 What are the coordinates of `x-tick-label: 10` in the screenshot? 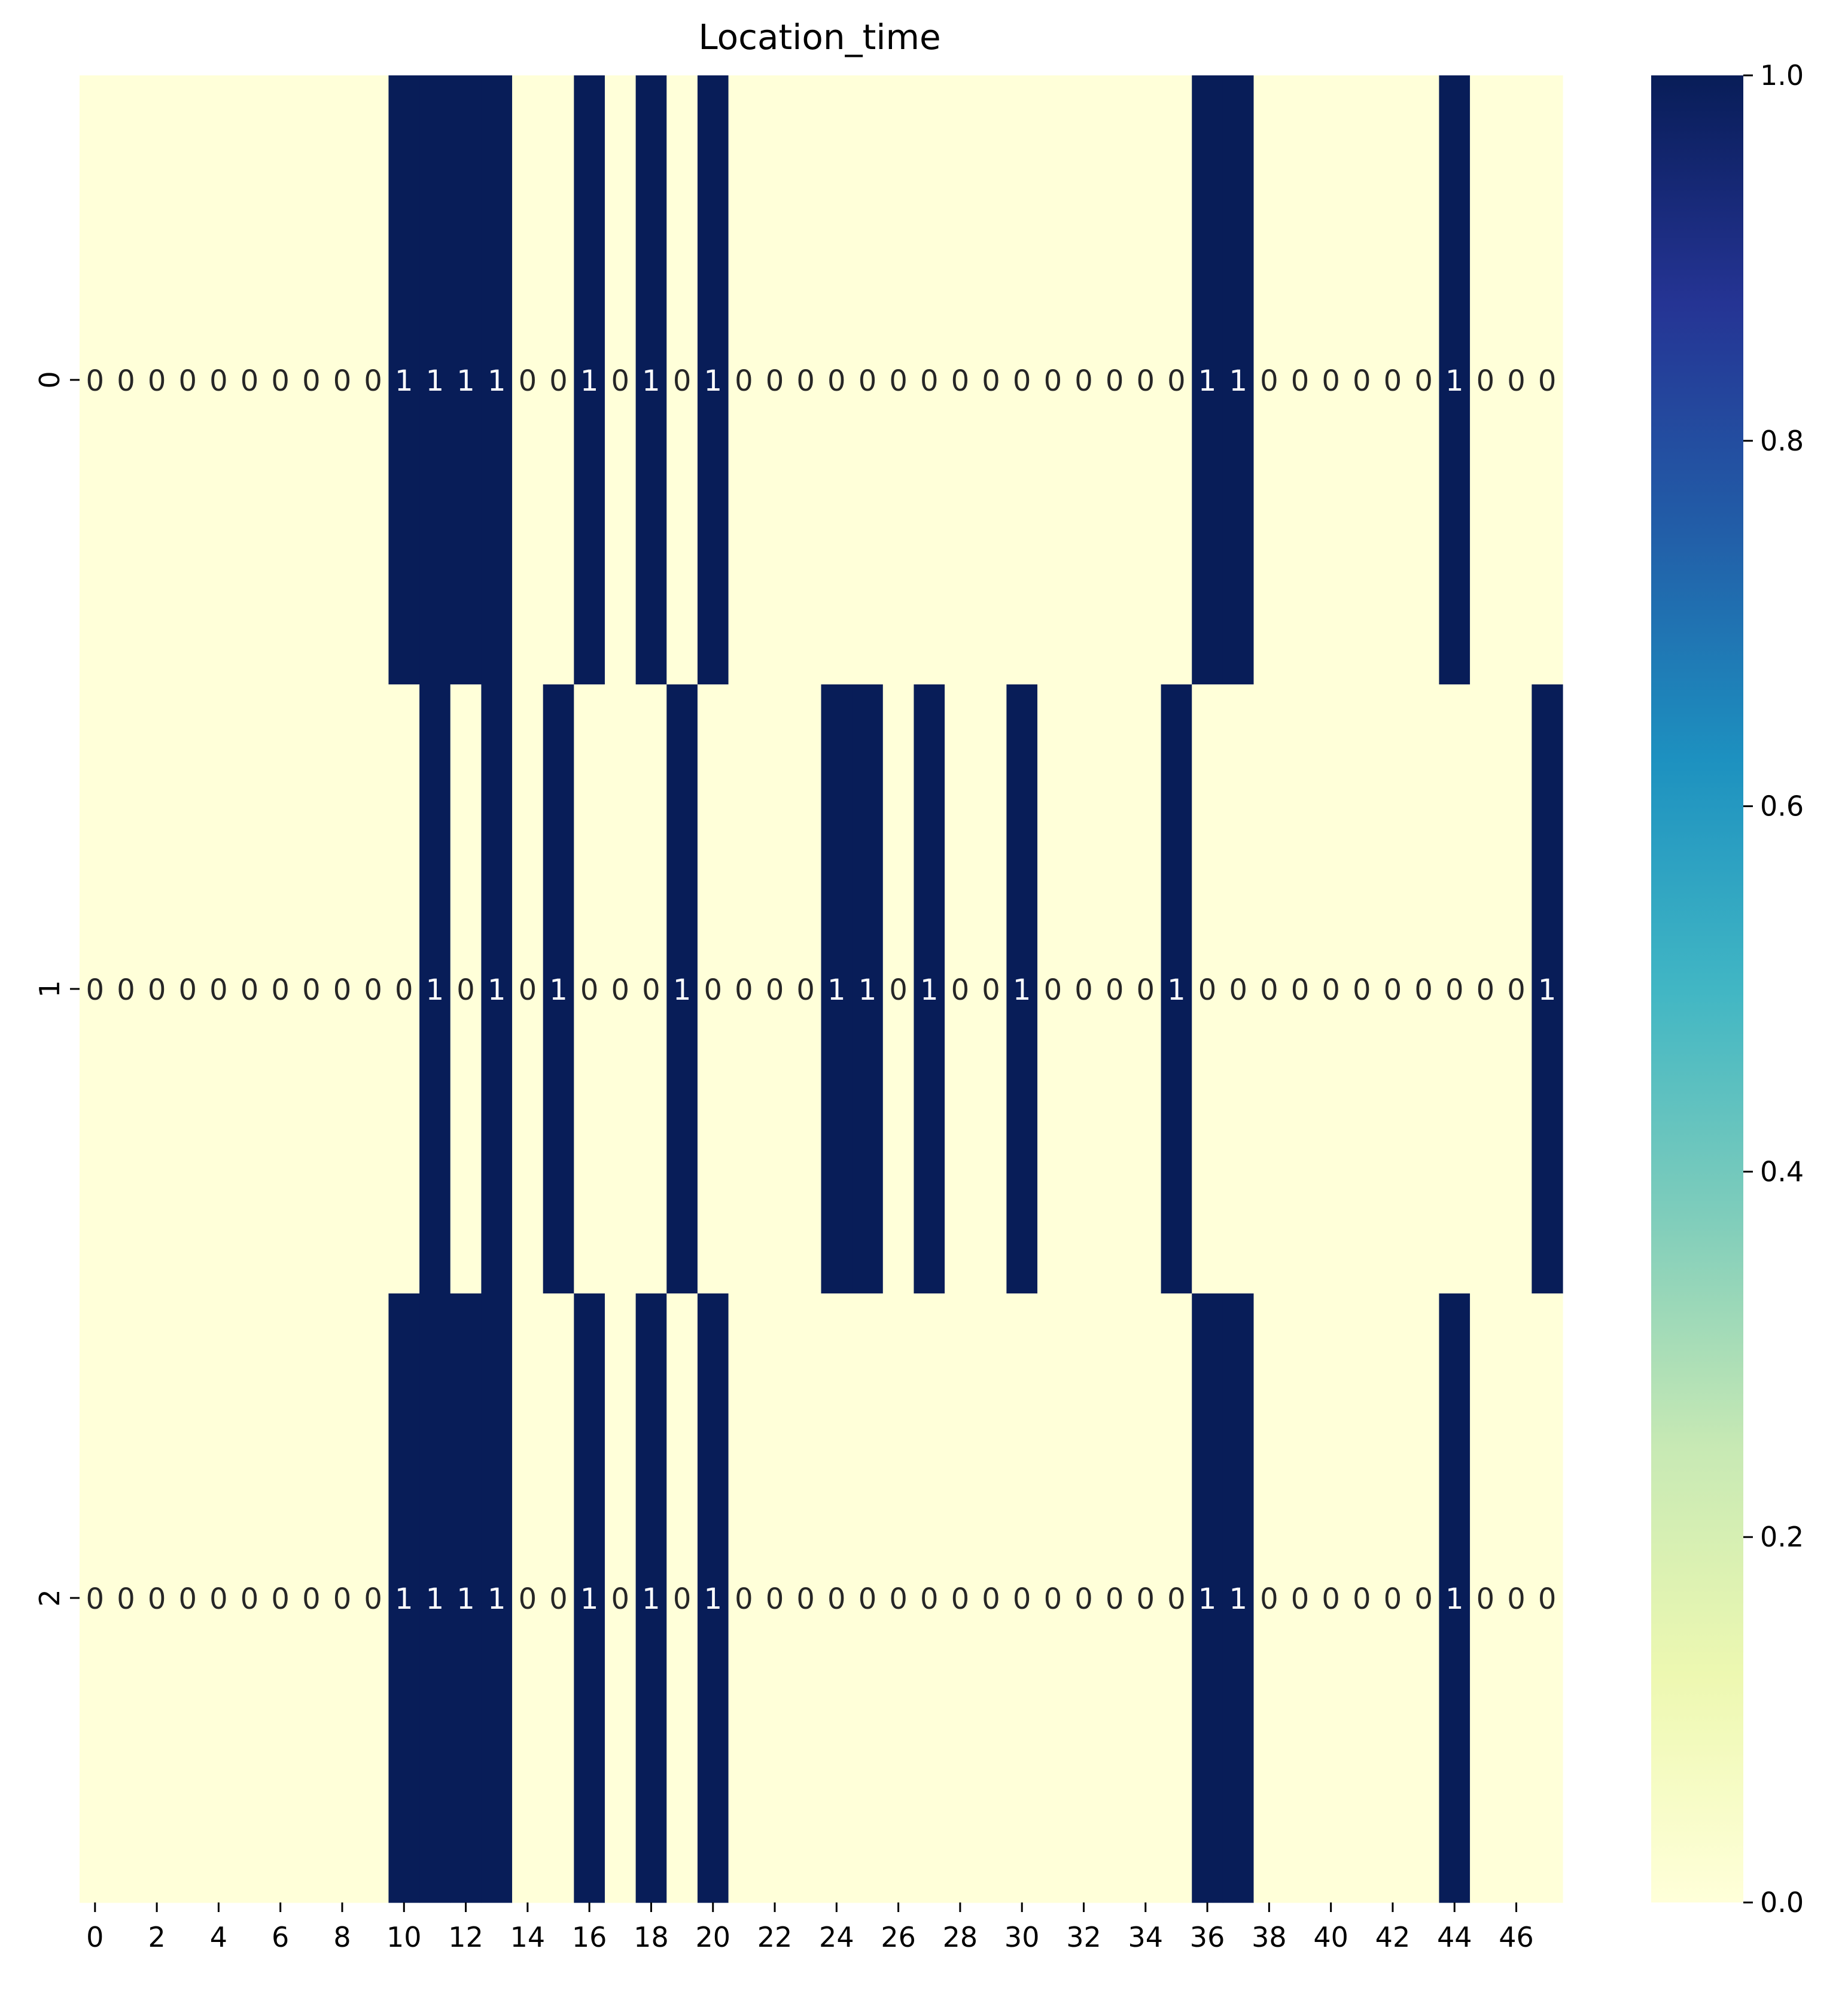 It's located at (404, 1937).